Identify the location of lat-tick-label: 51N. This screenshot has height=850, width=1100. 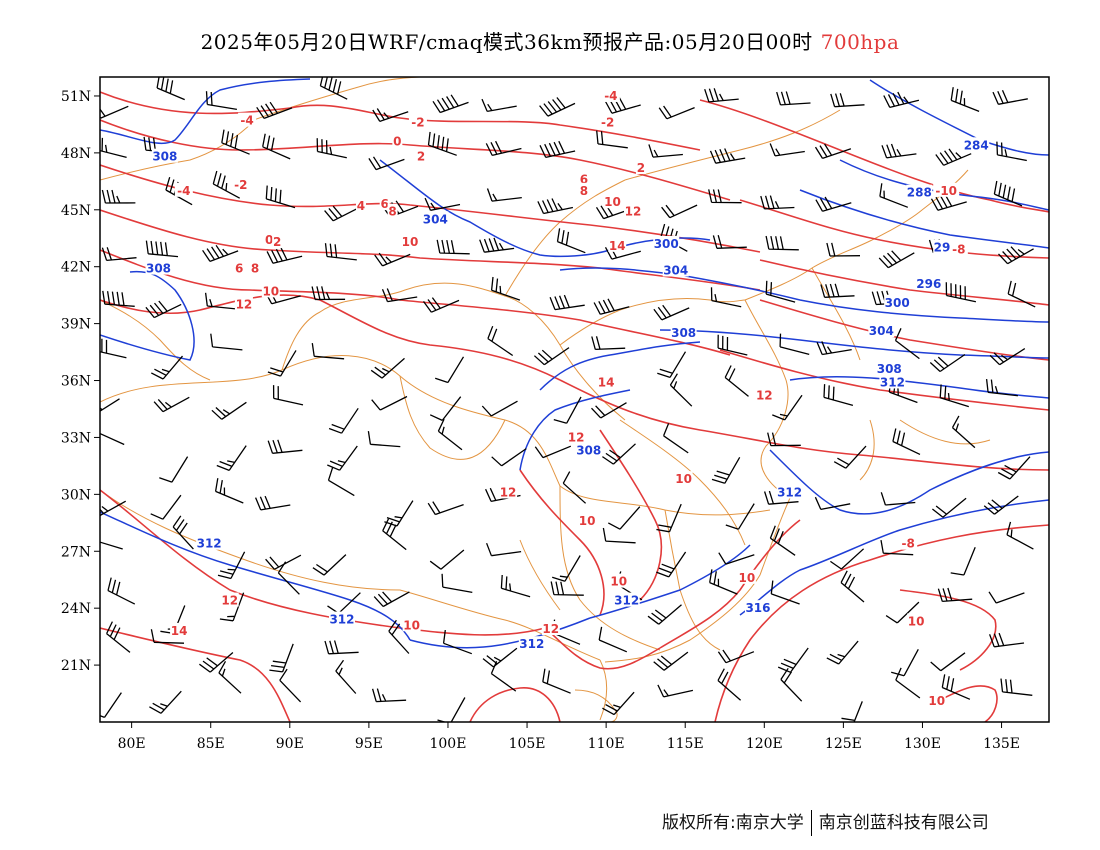
(76, 97).